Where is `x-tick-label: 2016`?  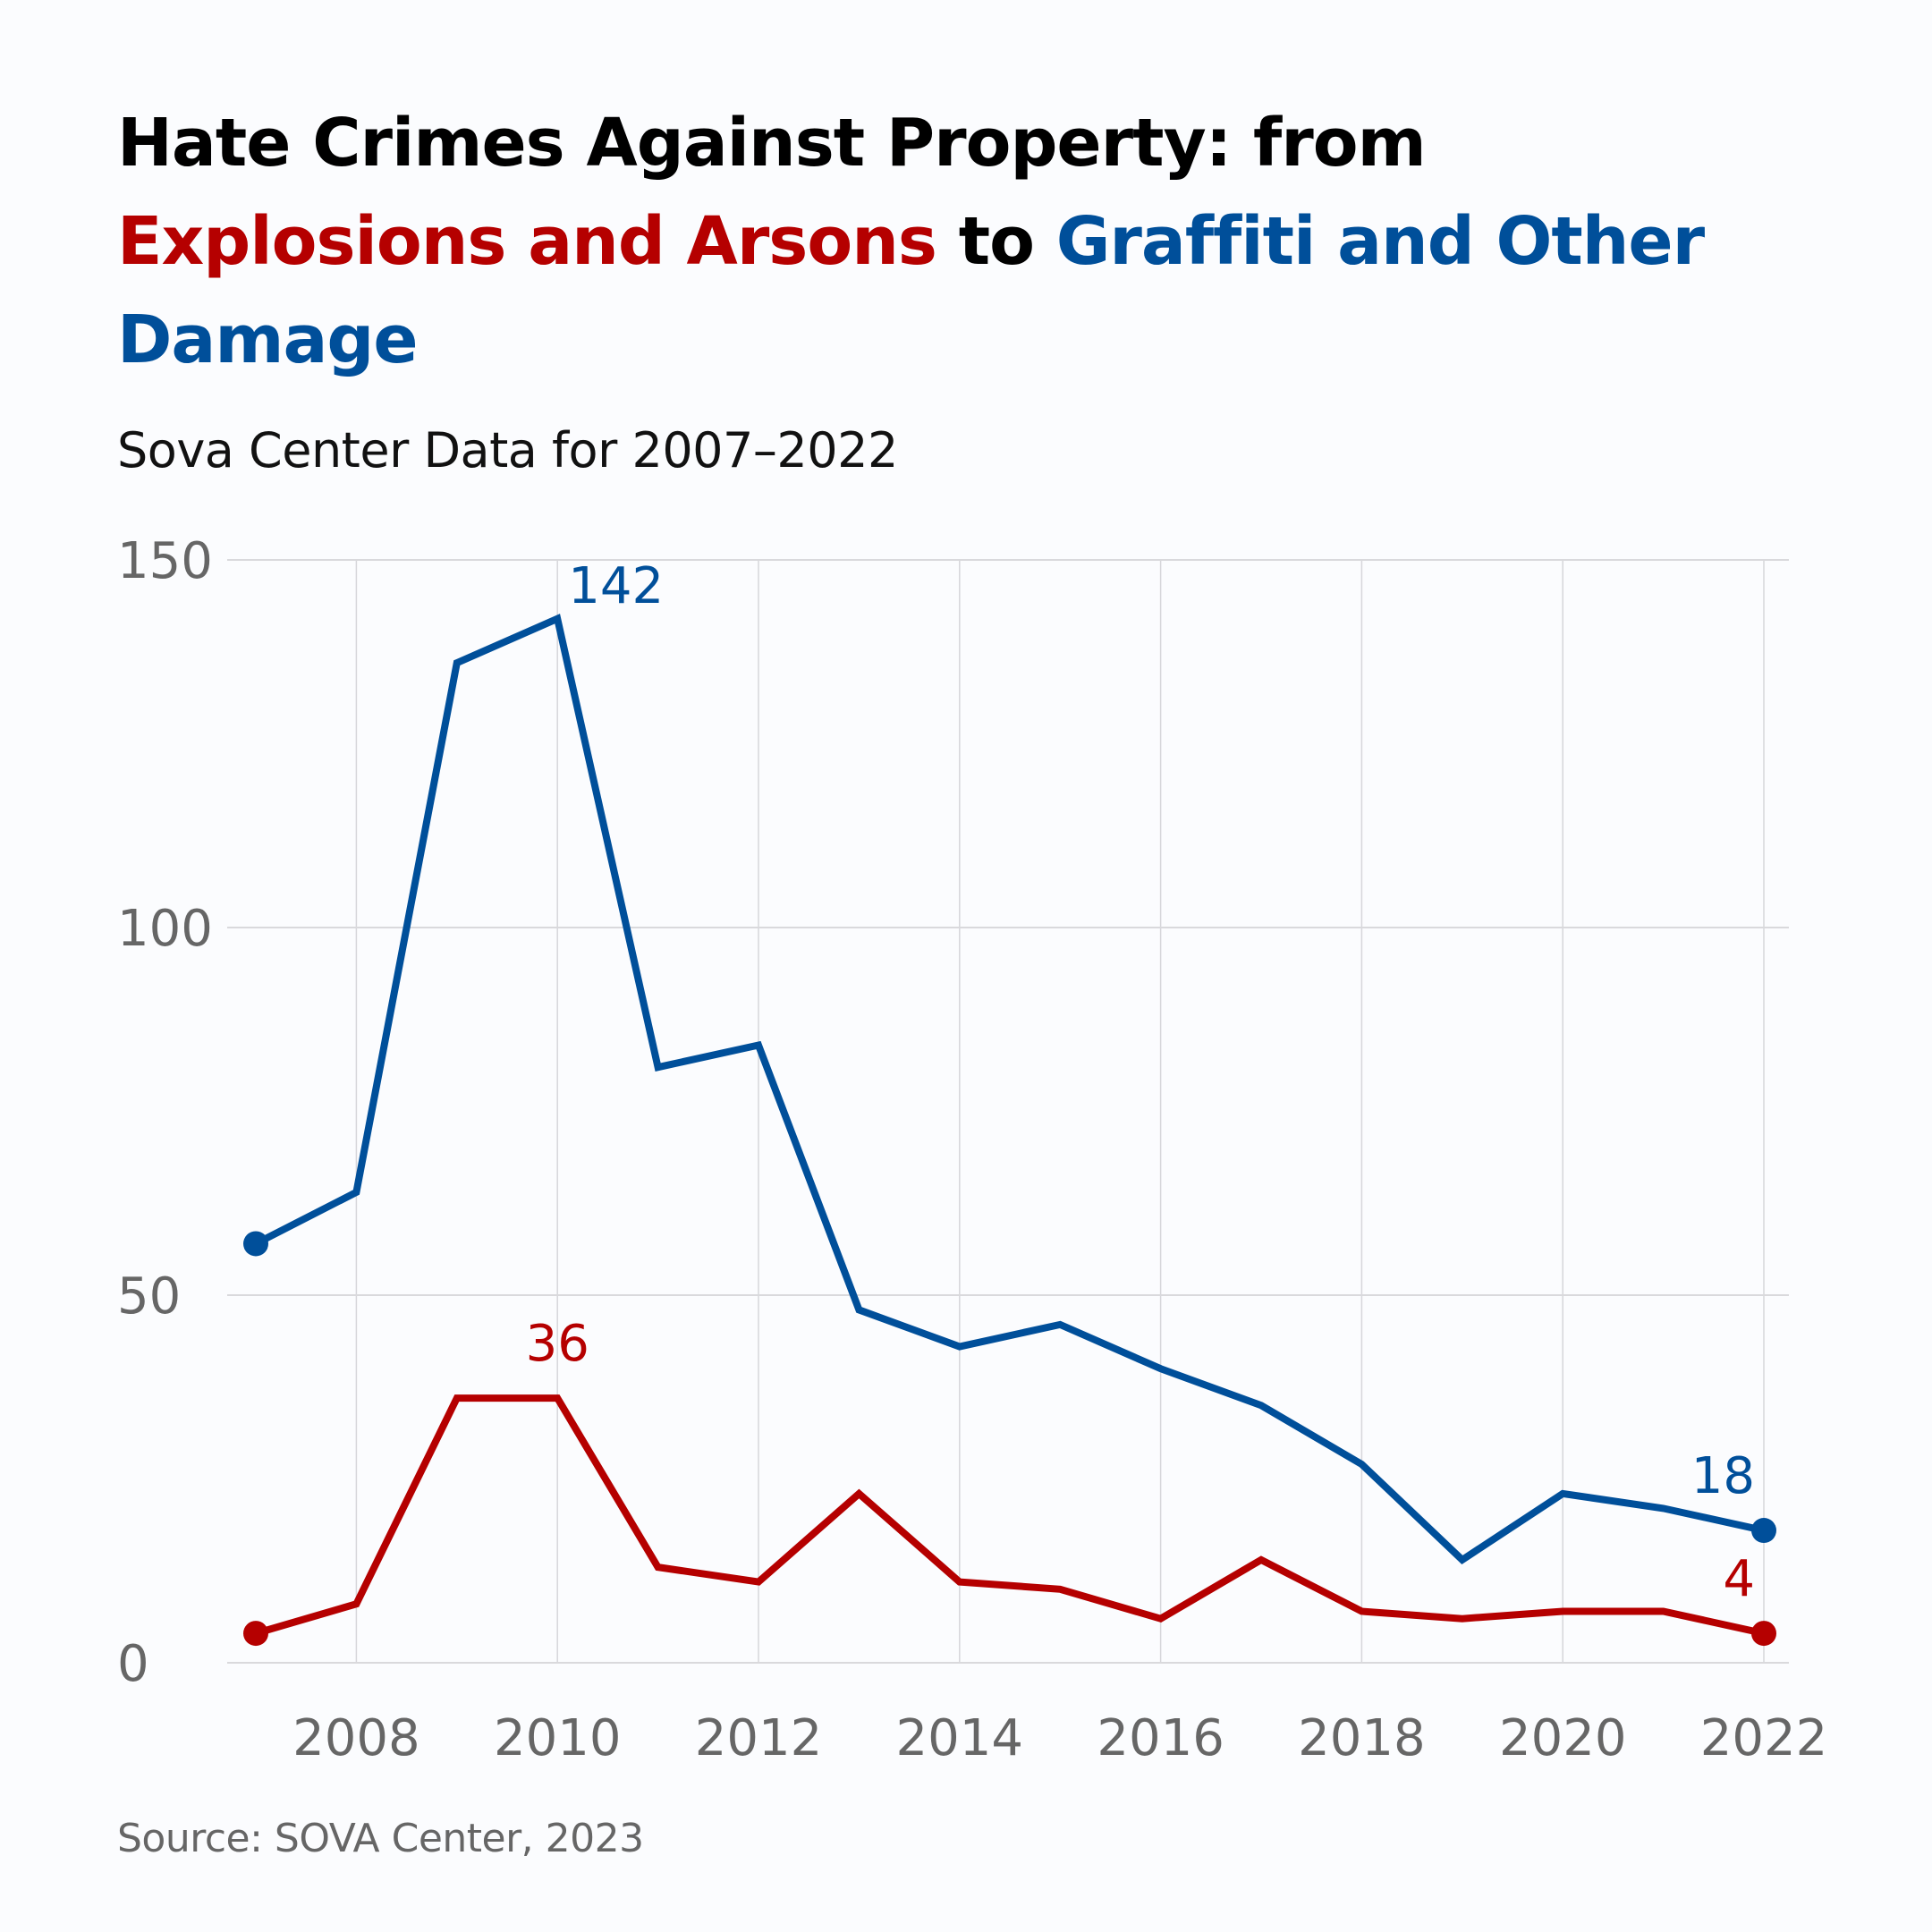 x-tick-label: 2016 is located at coordinates (1160, 1738).